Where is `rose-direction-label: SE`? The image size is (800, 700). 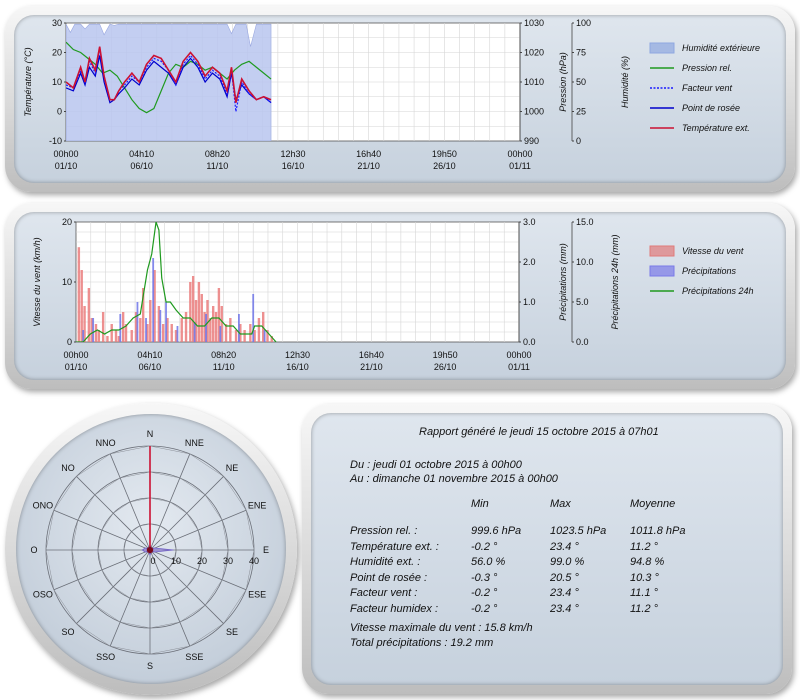
rose-direction-label: SE is located at coordinates (232, 632).